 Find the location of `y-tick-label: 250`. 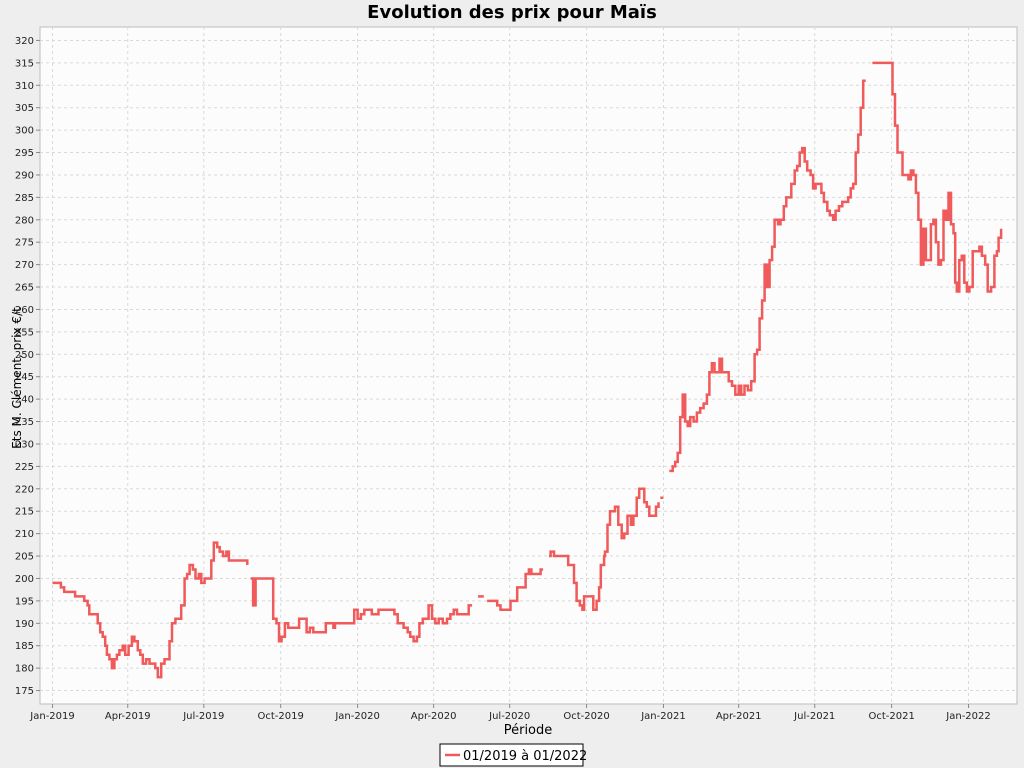

y-tick-label: 250 is located at coordinates (24, 355).